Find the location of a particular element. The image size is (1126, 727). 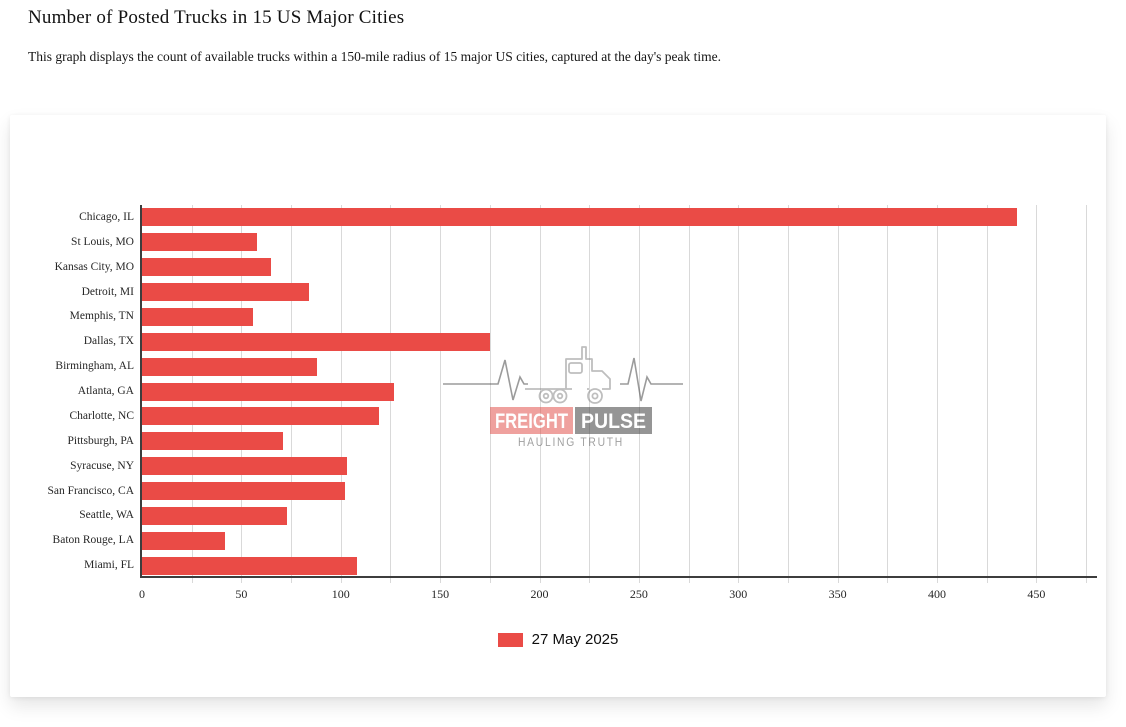

x-axis-tick-label: 200 is located at coordinates (539, 594).